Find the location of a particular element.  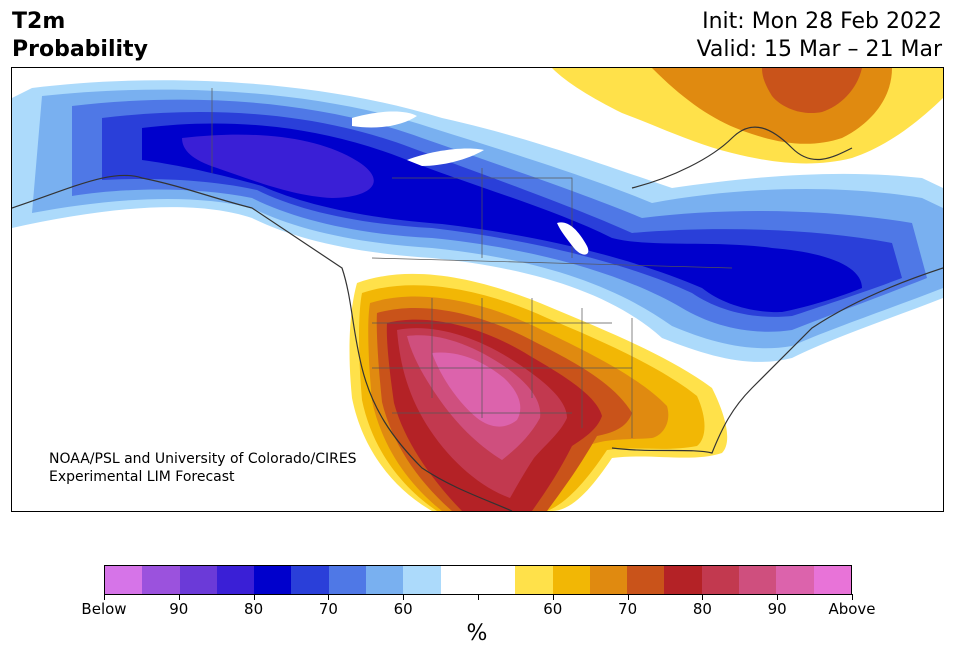

great-bear-lake is located at coordinates (384, 119).